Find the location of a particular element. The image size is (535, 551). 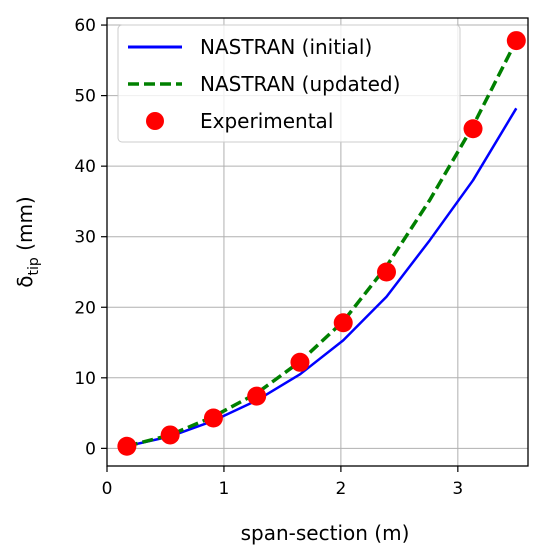

x-tick-label: 0 is located at coordinates (107, 489).